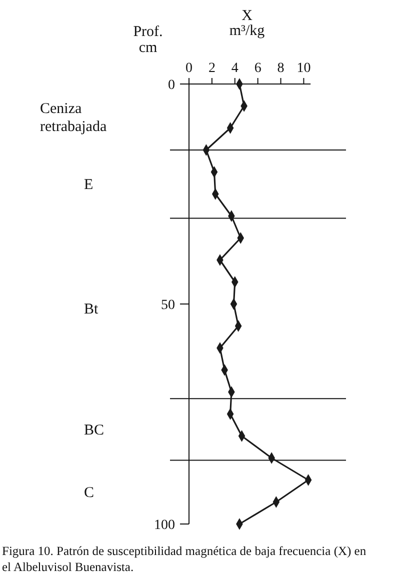 The height and width of the screenshot is (579, 400). What do you see at coordinates (258, 68) in the screenshot?
I see `x-tick-label: 6` at bounding box center [258, 68].